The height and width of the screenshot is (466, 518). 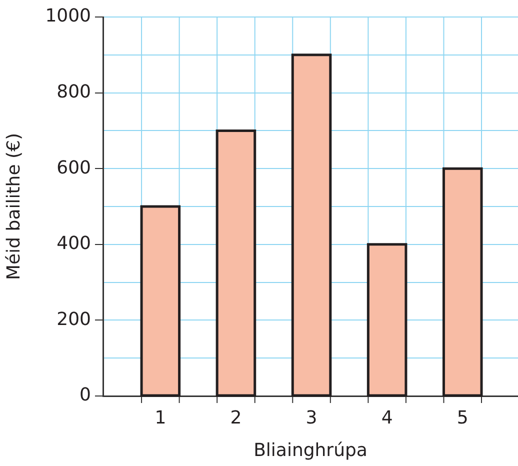 What do you see at coordinates (312, 417) in the screenshot?
I see `x-tick-label: 3` at bounding box center [312, 417].